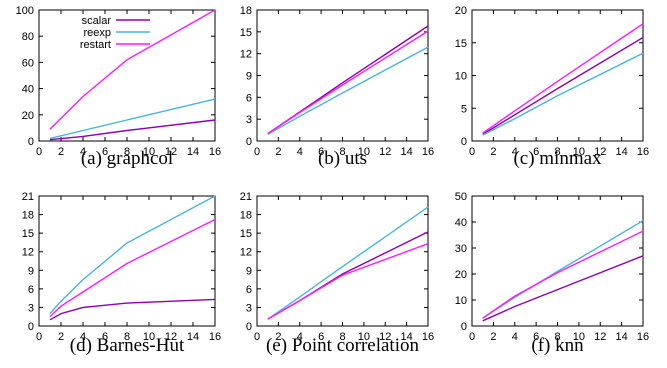 The height and width of the screenshot is (368, 667). I want to click on panel-caption: (c) minmax, so click(557, 158).